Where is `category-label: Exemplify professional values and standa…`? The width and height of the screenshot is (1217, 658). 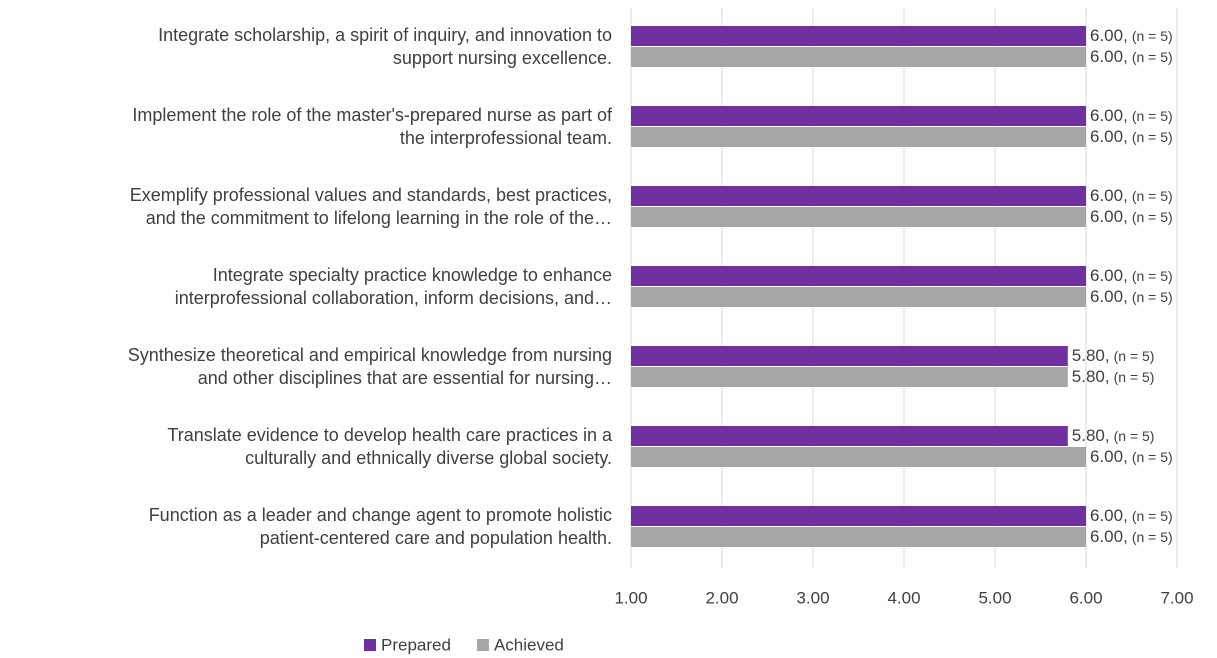
category-label: Exemplify professional values and standa… is located at coordinates (371, 195).